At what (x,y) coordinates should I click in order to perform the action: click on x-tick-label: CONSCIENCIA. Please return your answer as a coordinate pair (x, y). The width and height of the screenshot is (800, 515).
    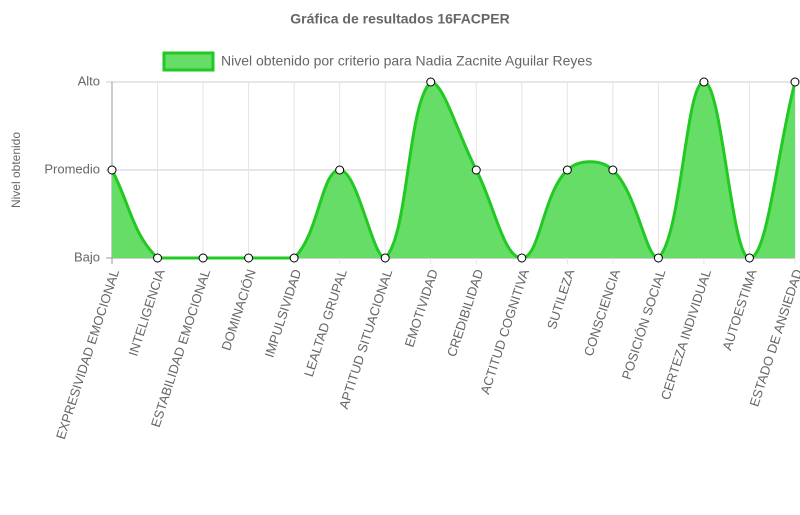
    Looking at the image, I should click on (602, 312).